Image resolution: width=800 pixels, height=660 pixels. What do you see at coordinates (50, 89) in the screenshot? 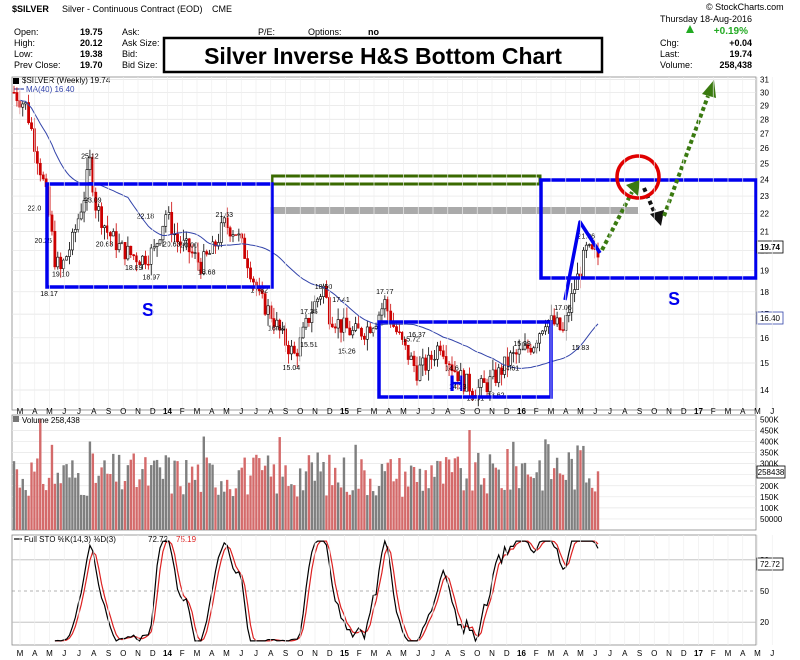
I see `ma-legend: MA(40) 16.40` at bounding box center [50, 89].